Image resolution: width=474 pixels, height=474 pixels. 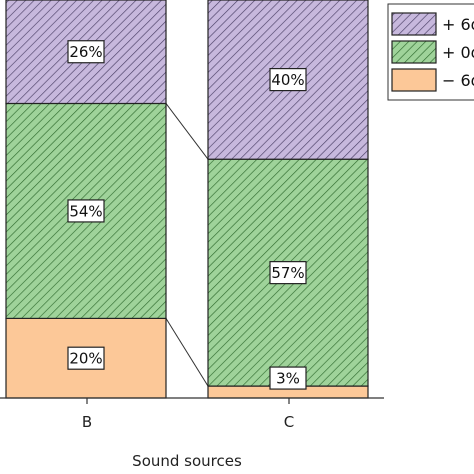 I want to click on legend: + 6d + 0d − 6d, so click(x=430, y=52).